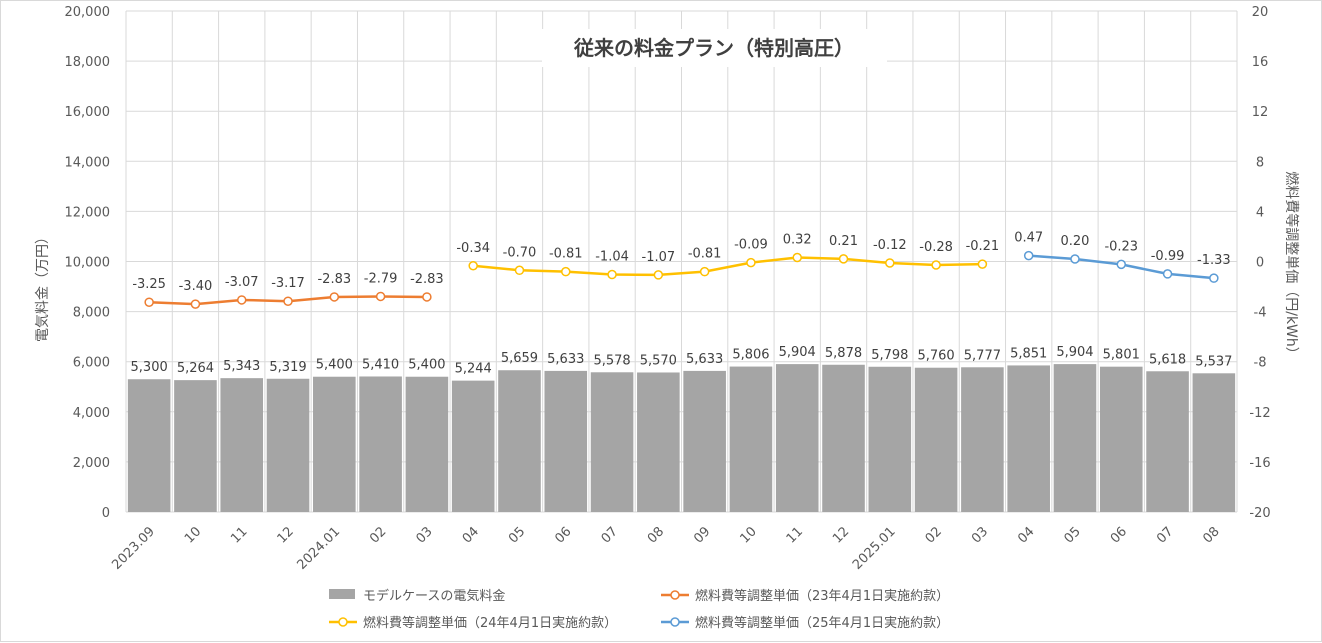 The height and width of the screenshot is (643, 1322). I want to click on y-left-tick-label: 18,000, so click(88, 62).